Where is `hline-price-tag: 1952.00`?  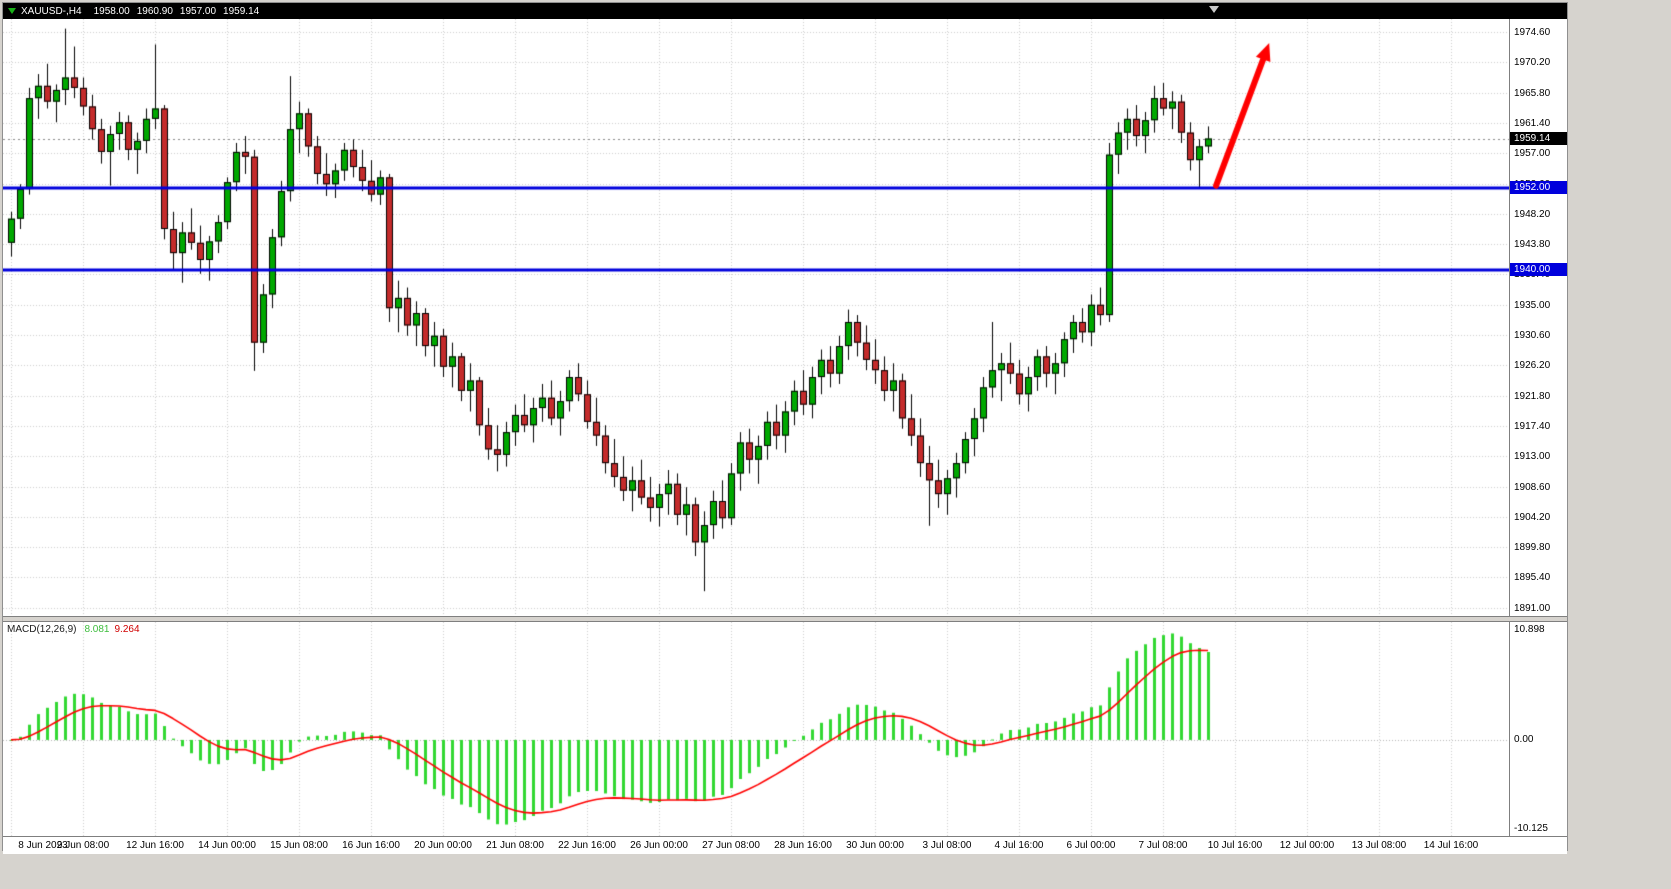
hline-price-tag: 1952.00 is located at coordinates (1538, 187).